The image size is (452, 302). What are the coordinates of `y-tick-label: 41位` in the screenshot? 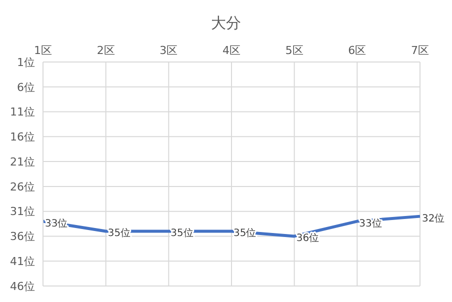 It's located at (22, 261).